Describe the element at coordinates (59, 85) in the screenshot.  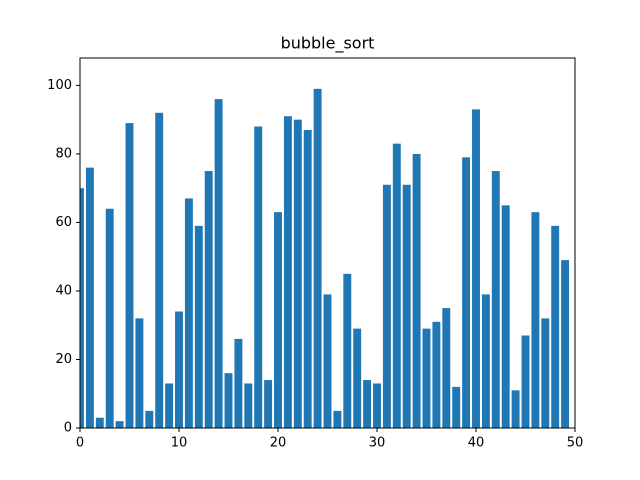
I see `y-tick-label: 100` at that location.